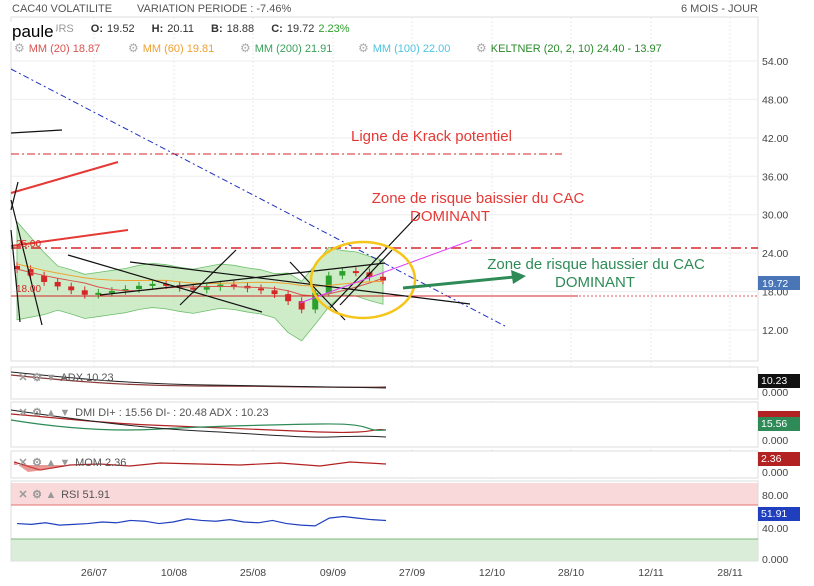 The height and width of the screenshot is (586, 814). Describe the element at coordinates (775, 529) in the screenshot. I see `sub-tick-label: 40.00` at that location.